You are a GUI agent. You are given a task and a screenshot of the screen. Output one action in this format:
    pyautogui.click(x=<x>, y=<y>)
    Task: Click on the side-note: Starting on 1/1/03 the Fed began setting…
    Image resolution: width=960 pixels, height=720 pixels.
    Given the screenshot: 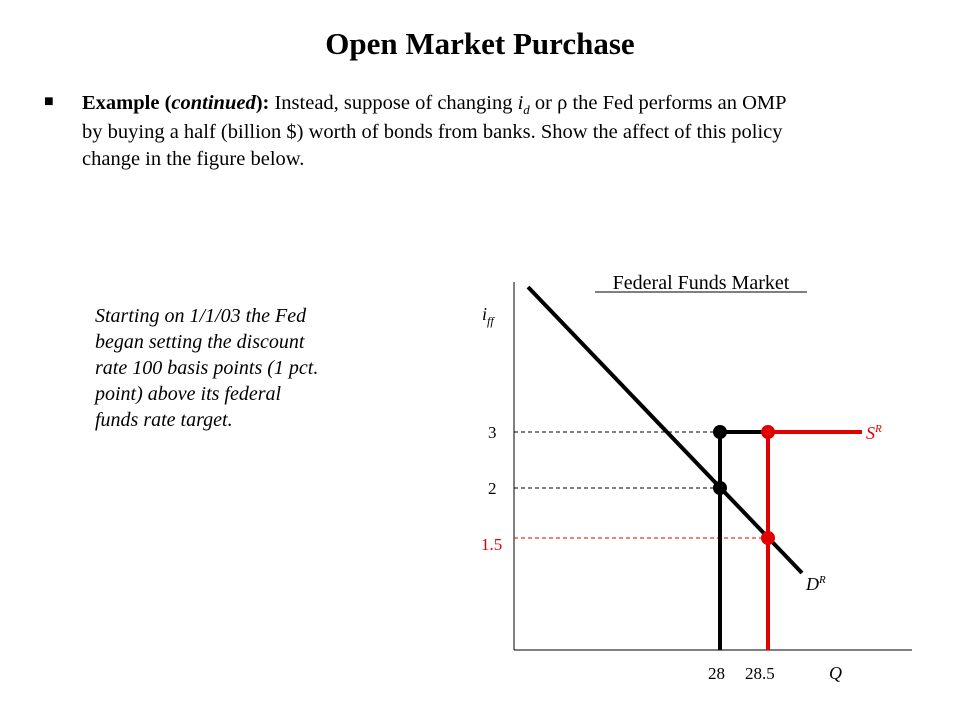 What is the action you would take?
    pyautogui.click(x=245, y=368)
    